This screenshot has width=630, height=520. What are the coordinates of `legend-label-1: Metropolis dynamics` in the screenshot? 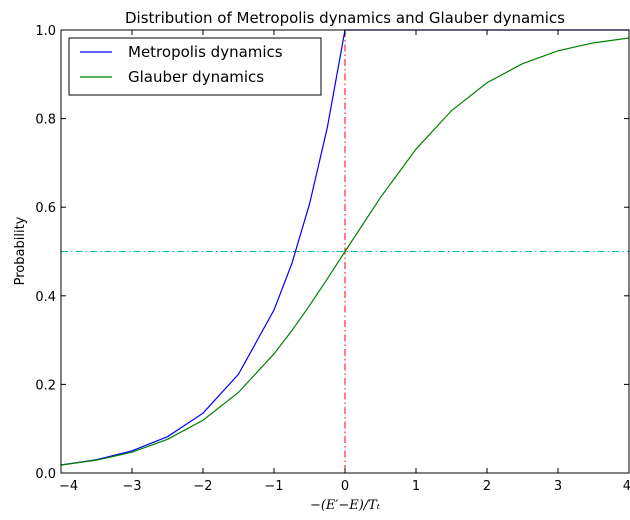 It's located at (205, 52).